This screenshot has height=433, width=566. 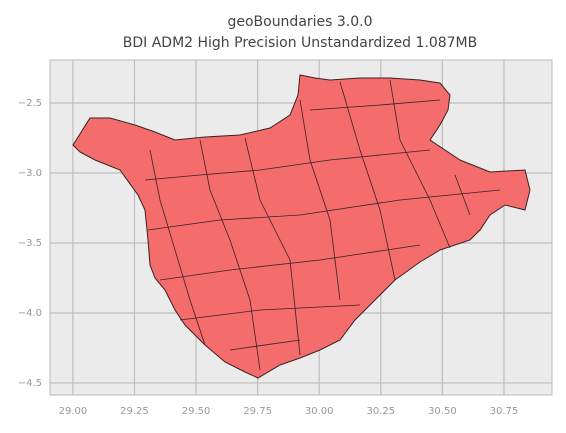 What do you see at coordinates (380, 411) in the screenshot?
I see `x-tick-label: 30.25` at bounding box center [380, 411].